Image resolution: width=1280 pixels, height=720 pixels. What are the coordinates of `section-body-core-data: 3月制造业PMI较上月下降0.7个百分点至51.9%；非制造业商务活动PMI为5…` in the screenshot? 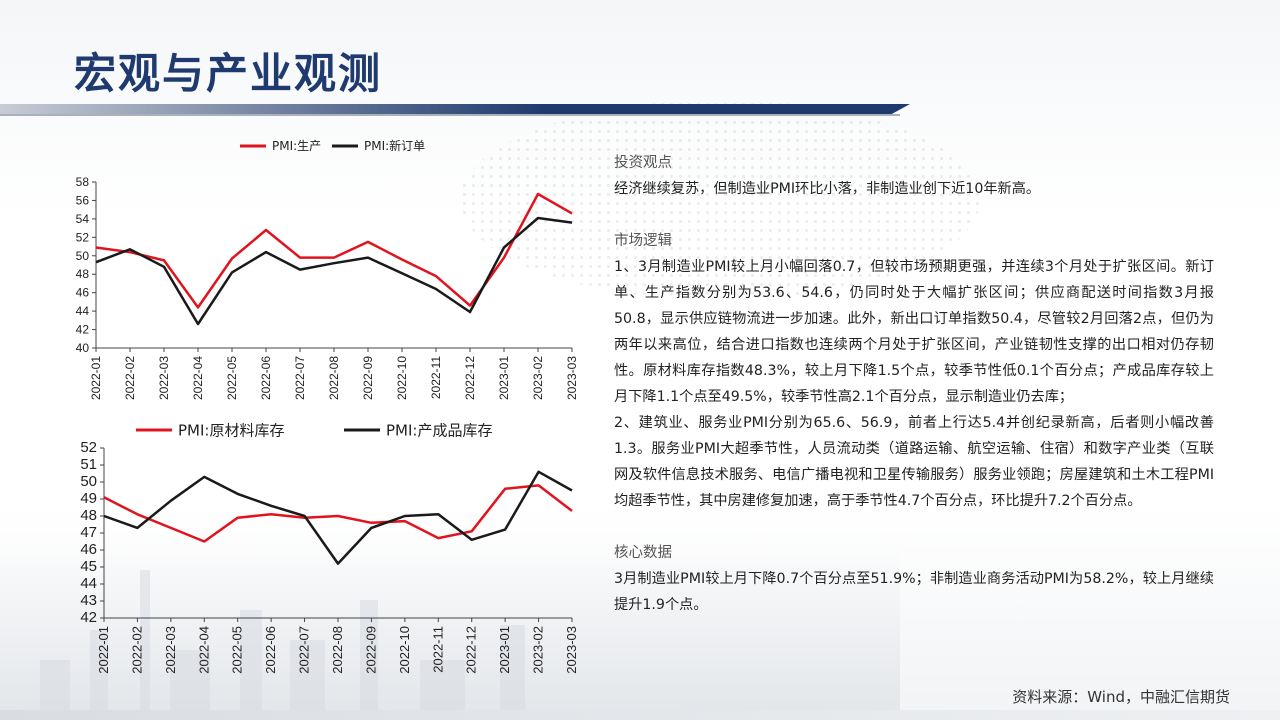 It's located at (914, 592).